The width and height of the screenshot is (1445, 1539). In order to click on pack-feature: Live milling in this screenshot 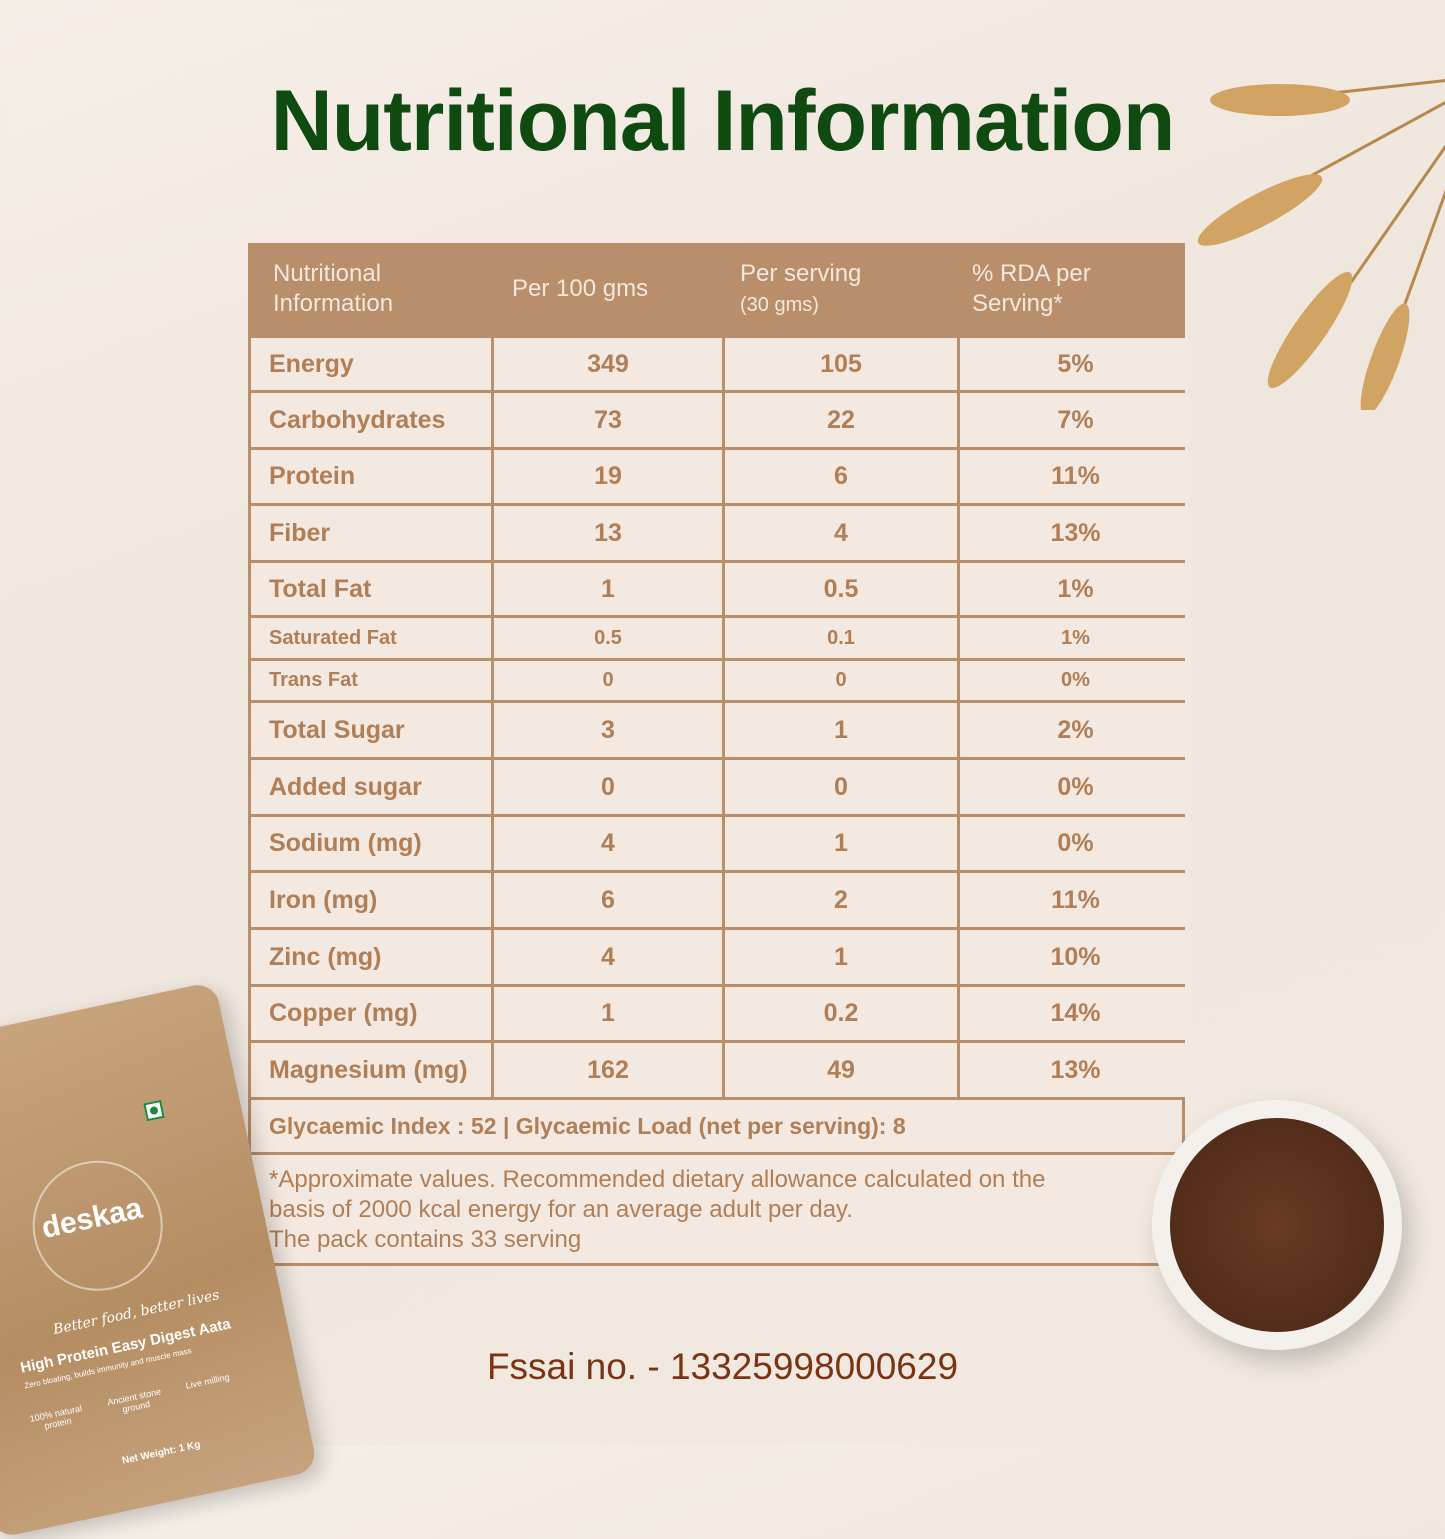, I will do `click(207, 1381)`.